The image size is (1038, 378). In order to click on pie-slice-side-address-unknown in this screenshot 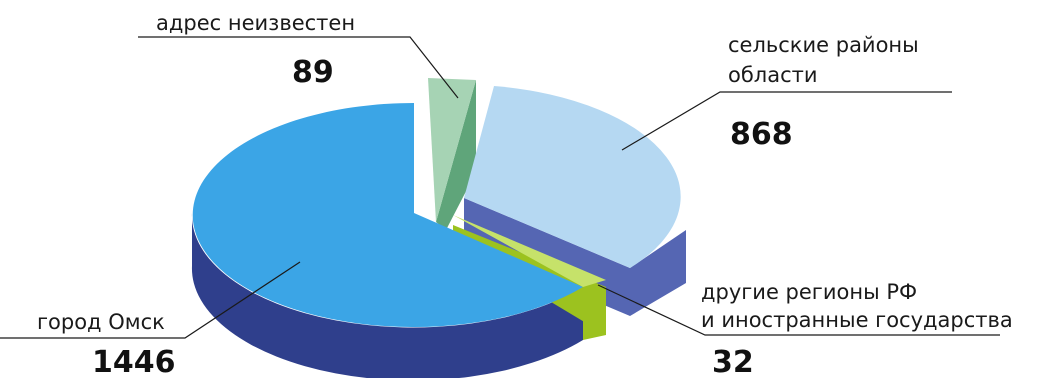, I will do `click(456, 155)`.